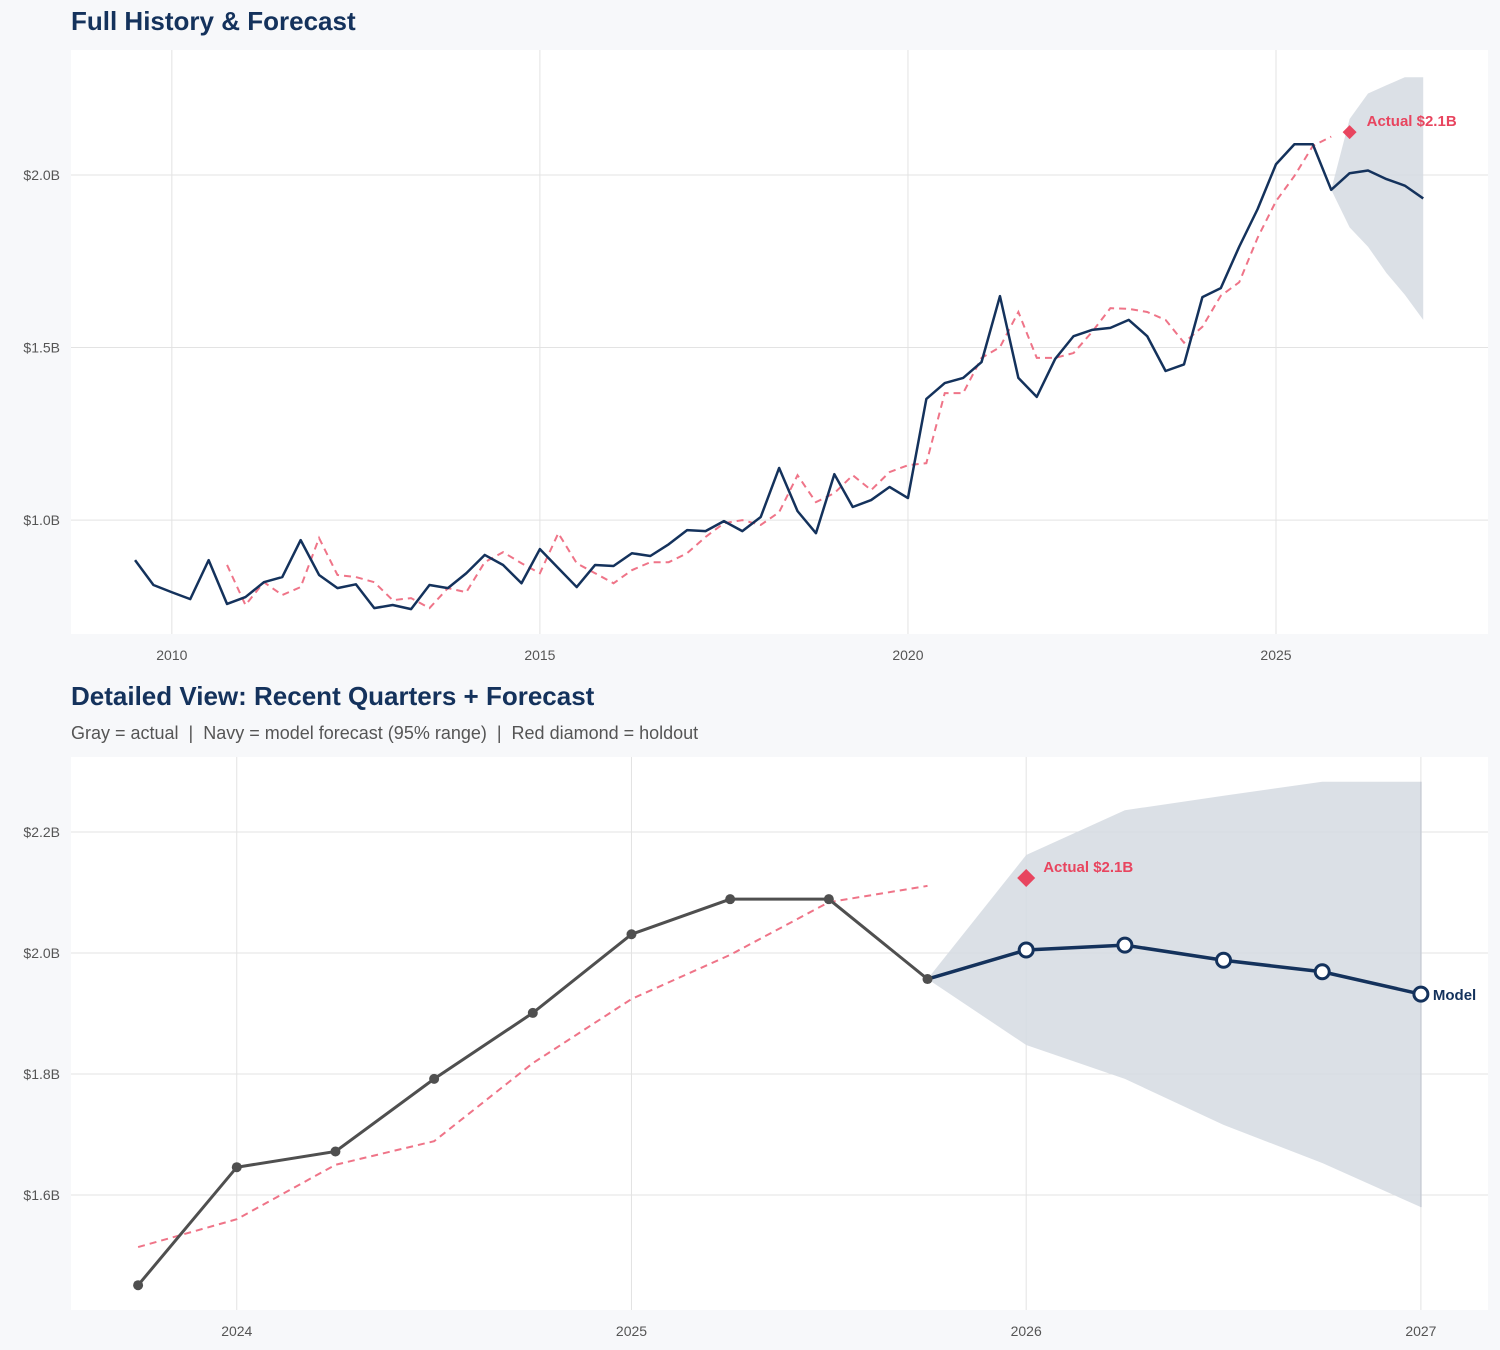 The height and width of the screenshot is (1350, 1500). Describe the element at coordinates (1454, 995) in the screenshot. I see `model-label: Model` at that location.